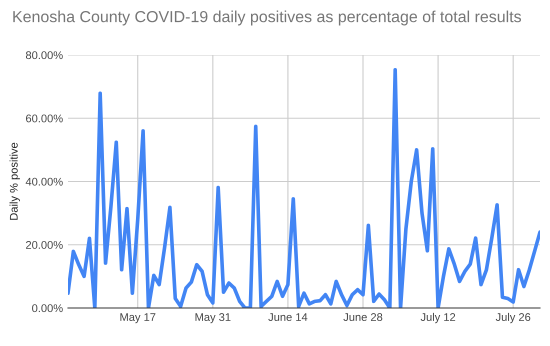  What do you see at coordinates (288, 317) in the screenshot?
I see `x-tick-label: June 14` at bounding box center [288, 317].